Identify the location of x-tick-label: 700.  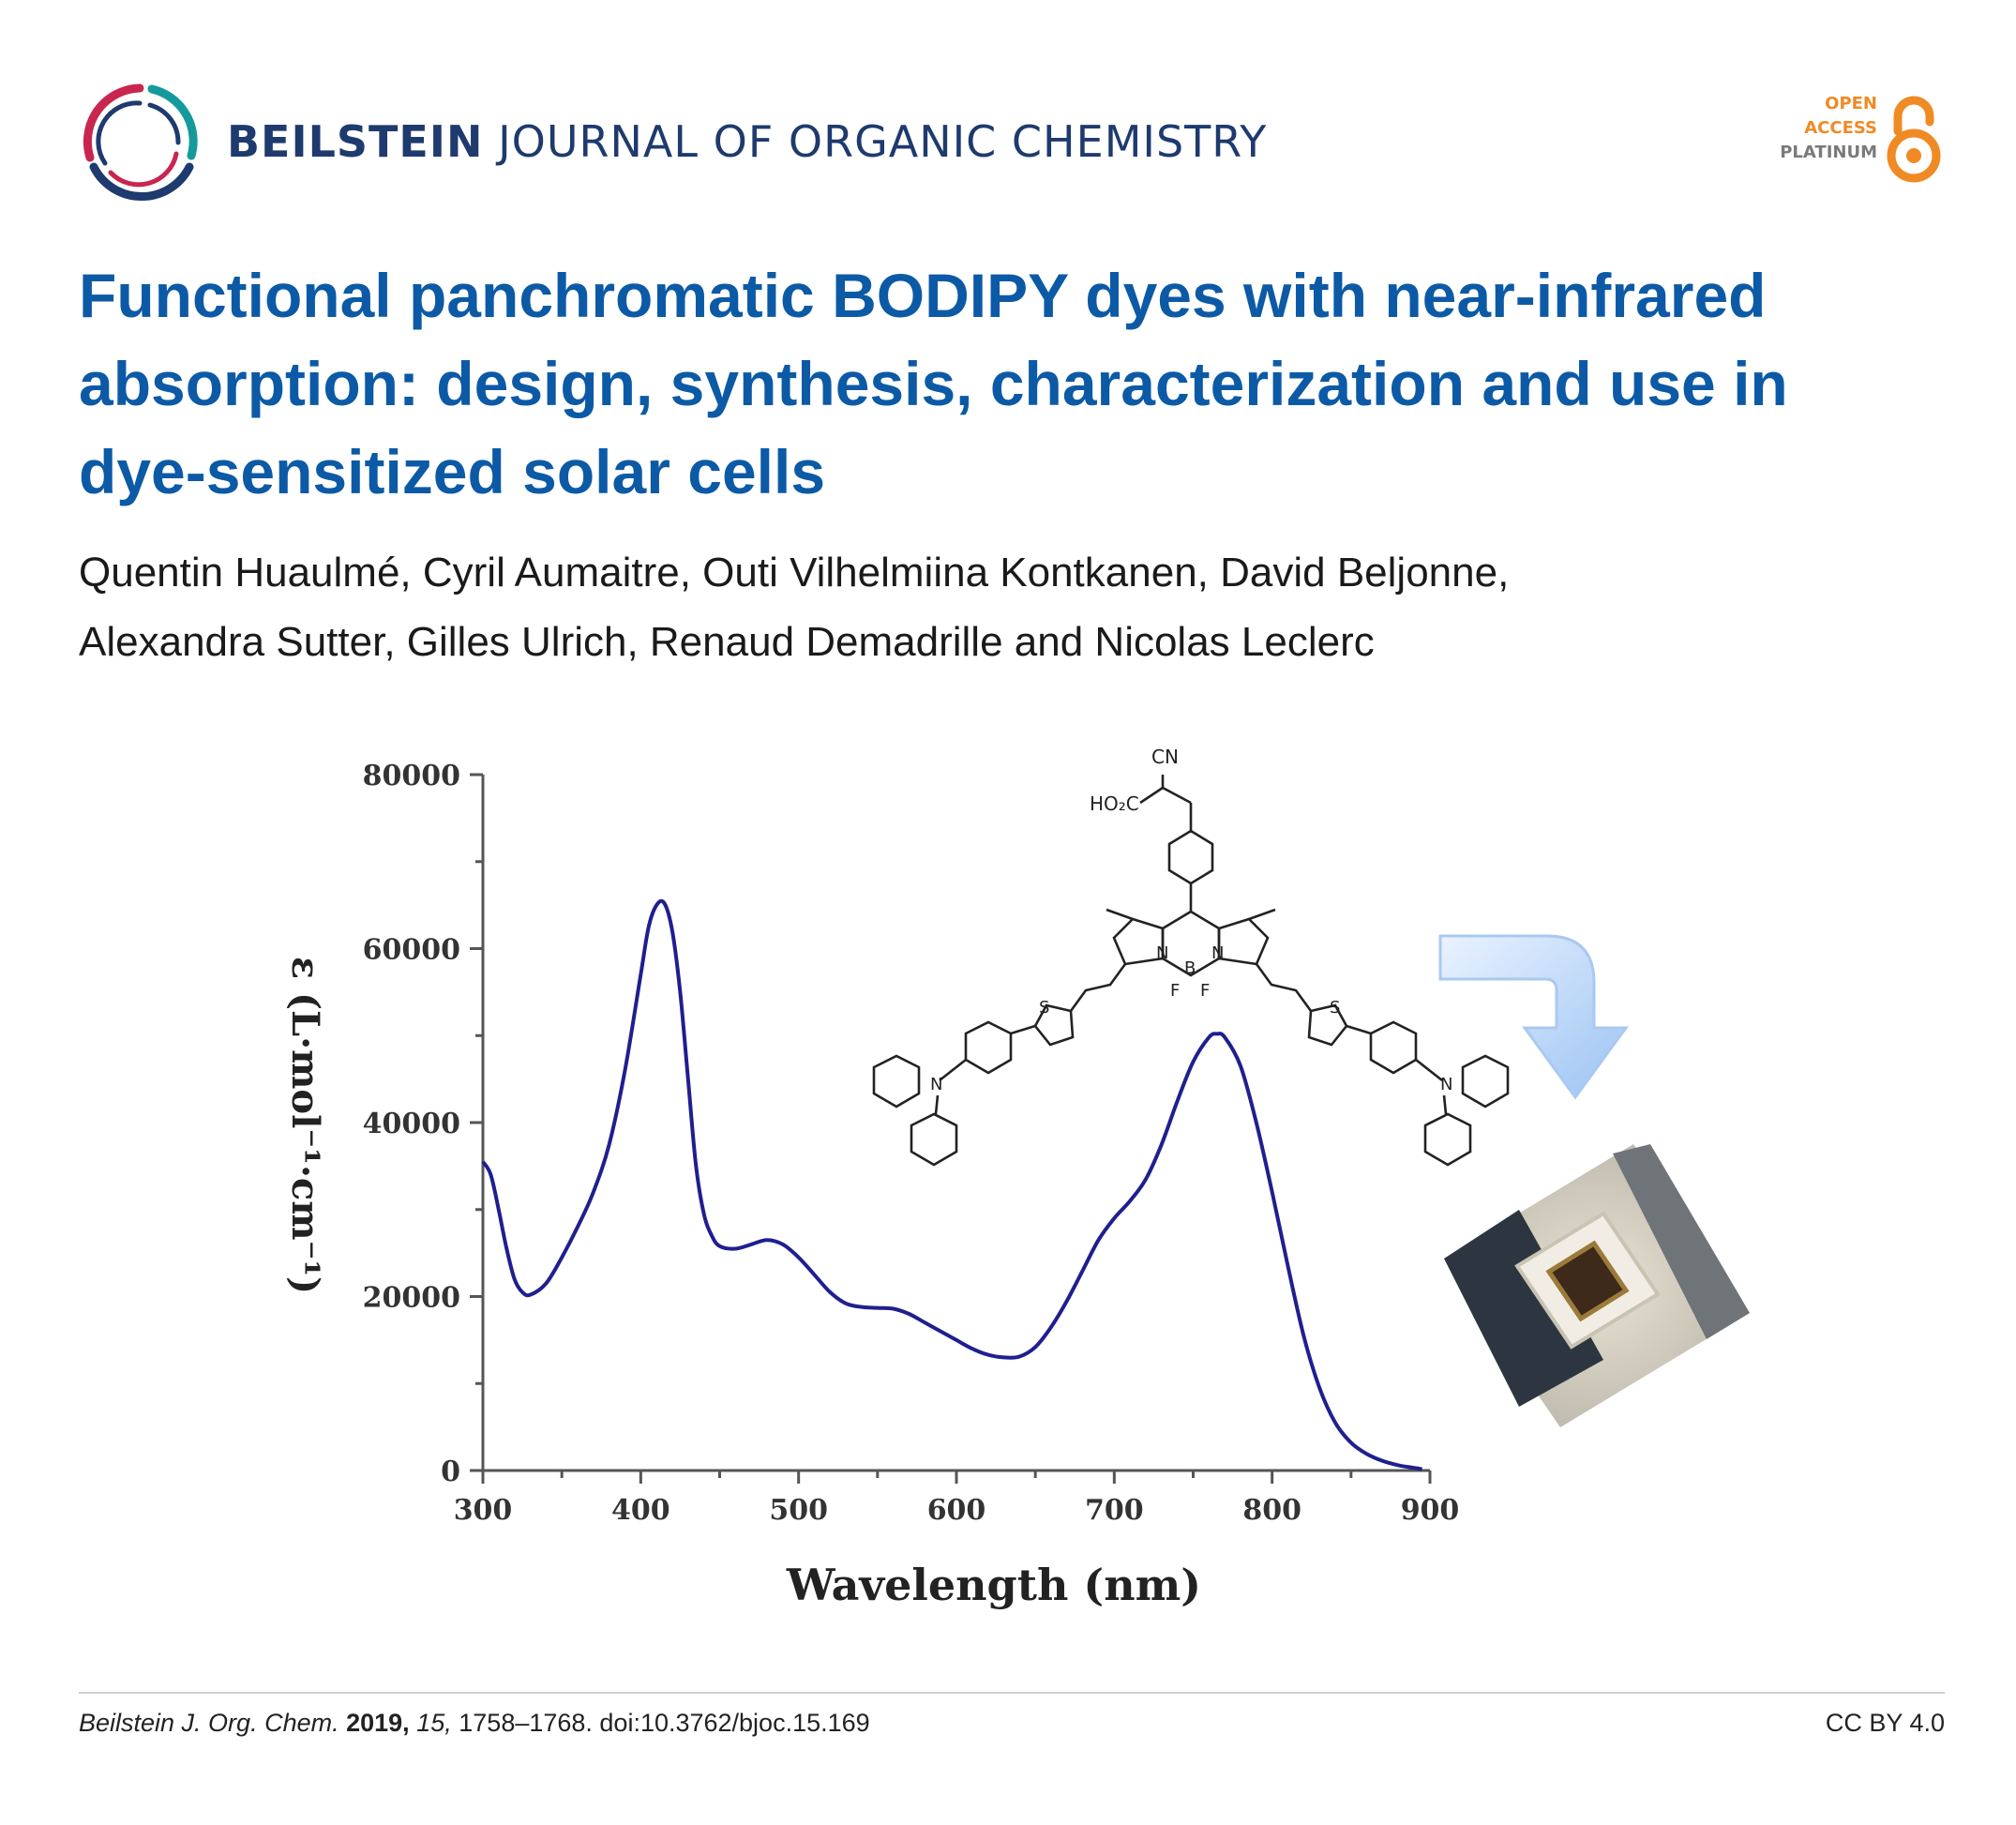
(1114, 1510).